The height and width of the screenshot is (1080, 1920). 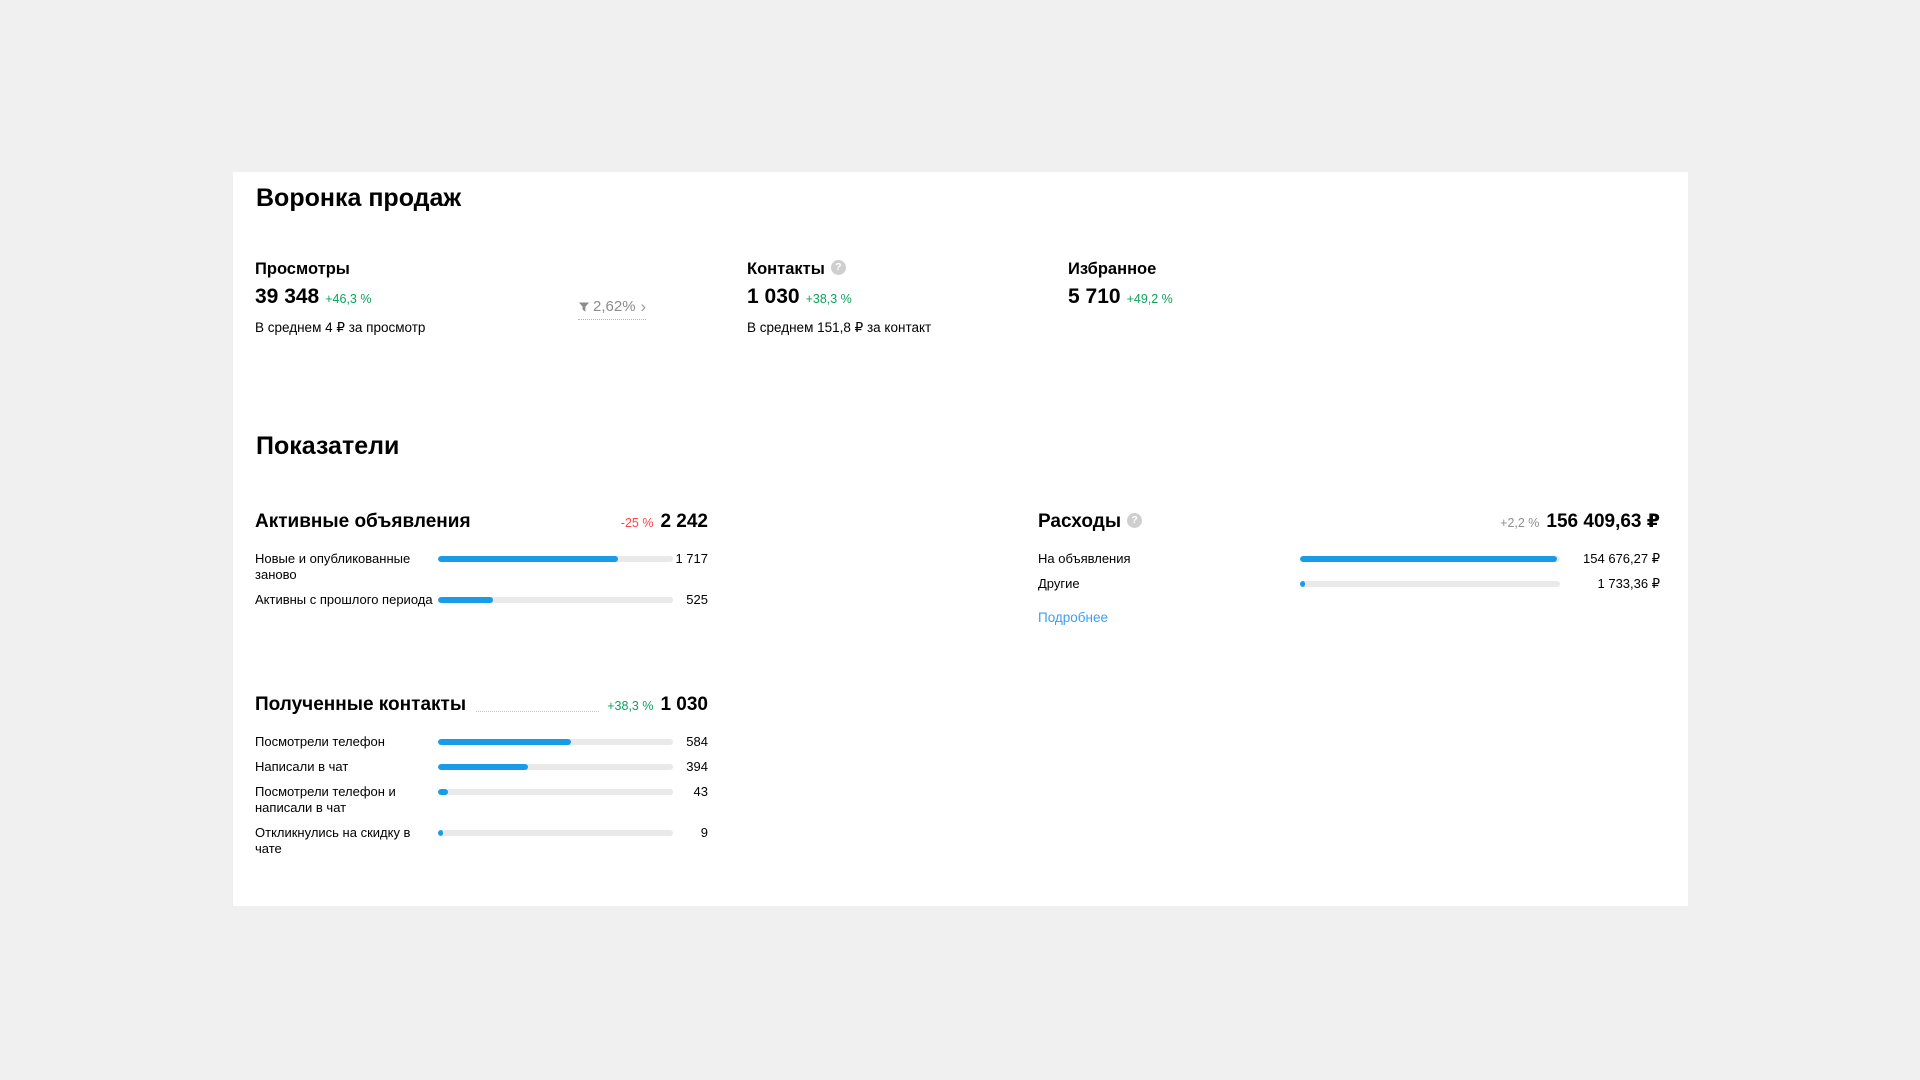 What do you see at coordinates (786, 269) in the screenshot?
I see `metric-contacts-label: Контакты` at bounding box center [786, 269].